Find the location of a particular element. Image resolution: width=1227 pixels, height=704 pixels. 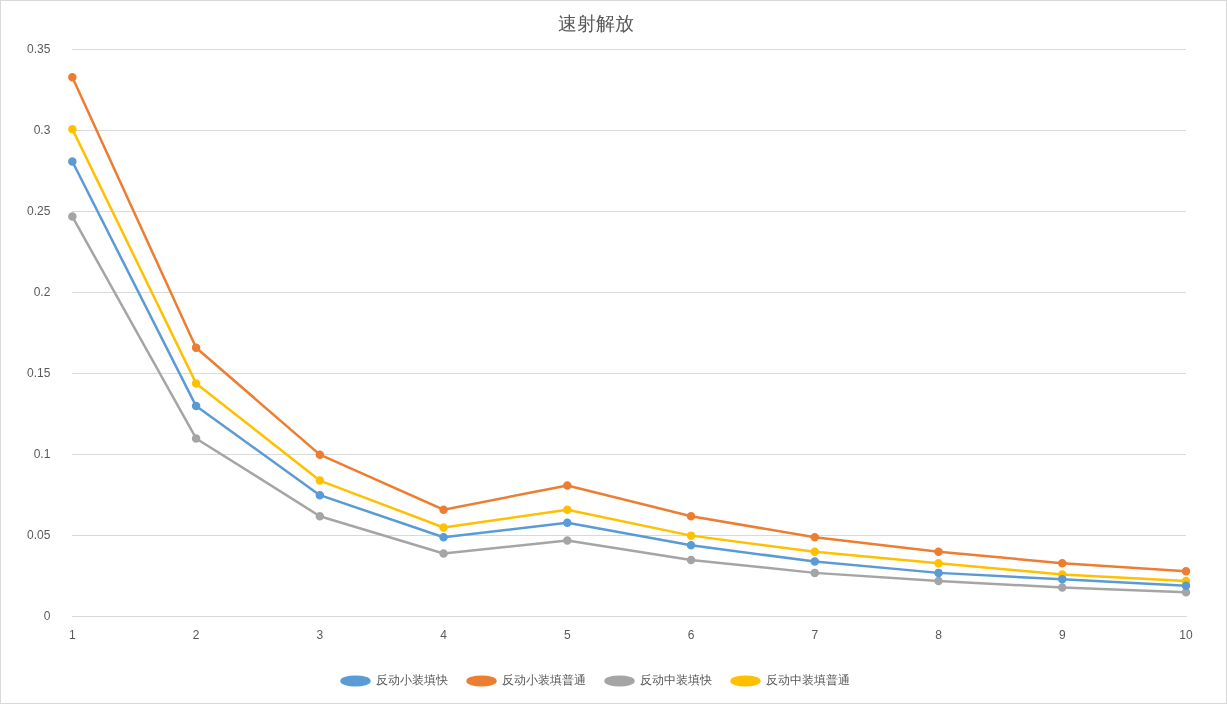

y-tick-label: 0.35 is located at coordinates (39, 49).